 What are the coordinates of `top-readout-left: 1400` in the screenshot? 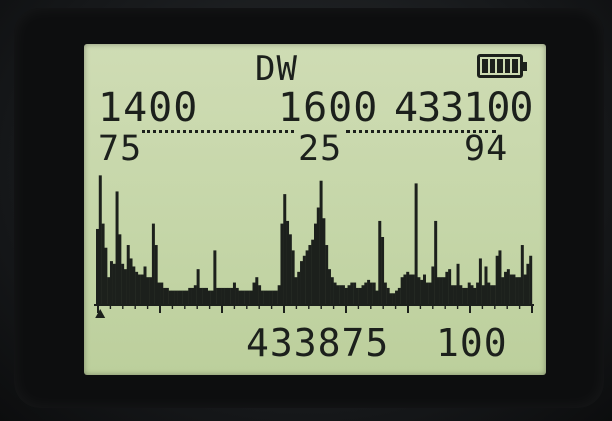 It's located at (148, 108).